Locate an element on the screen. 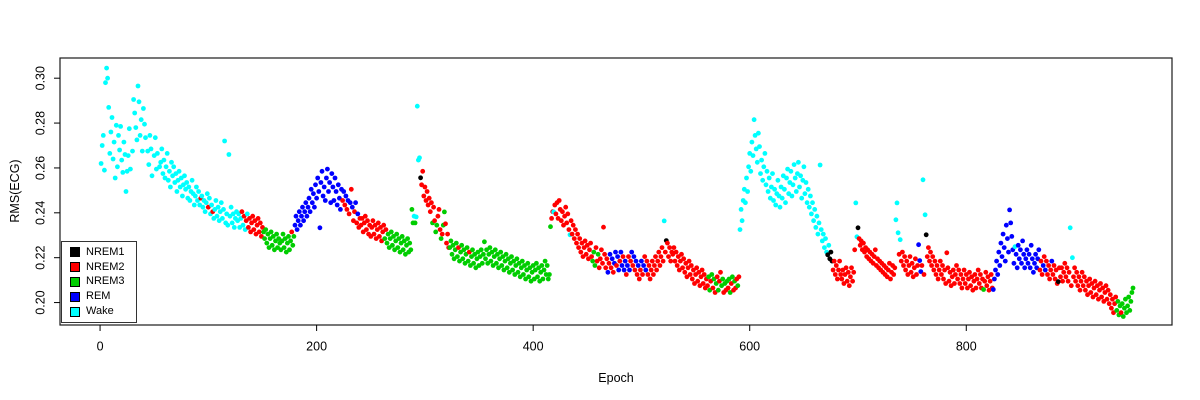 This screenshot has width=1200, height=400. x-tick-label: 400 is located at coordinates (533, 346).